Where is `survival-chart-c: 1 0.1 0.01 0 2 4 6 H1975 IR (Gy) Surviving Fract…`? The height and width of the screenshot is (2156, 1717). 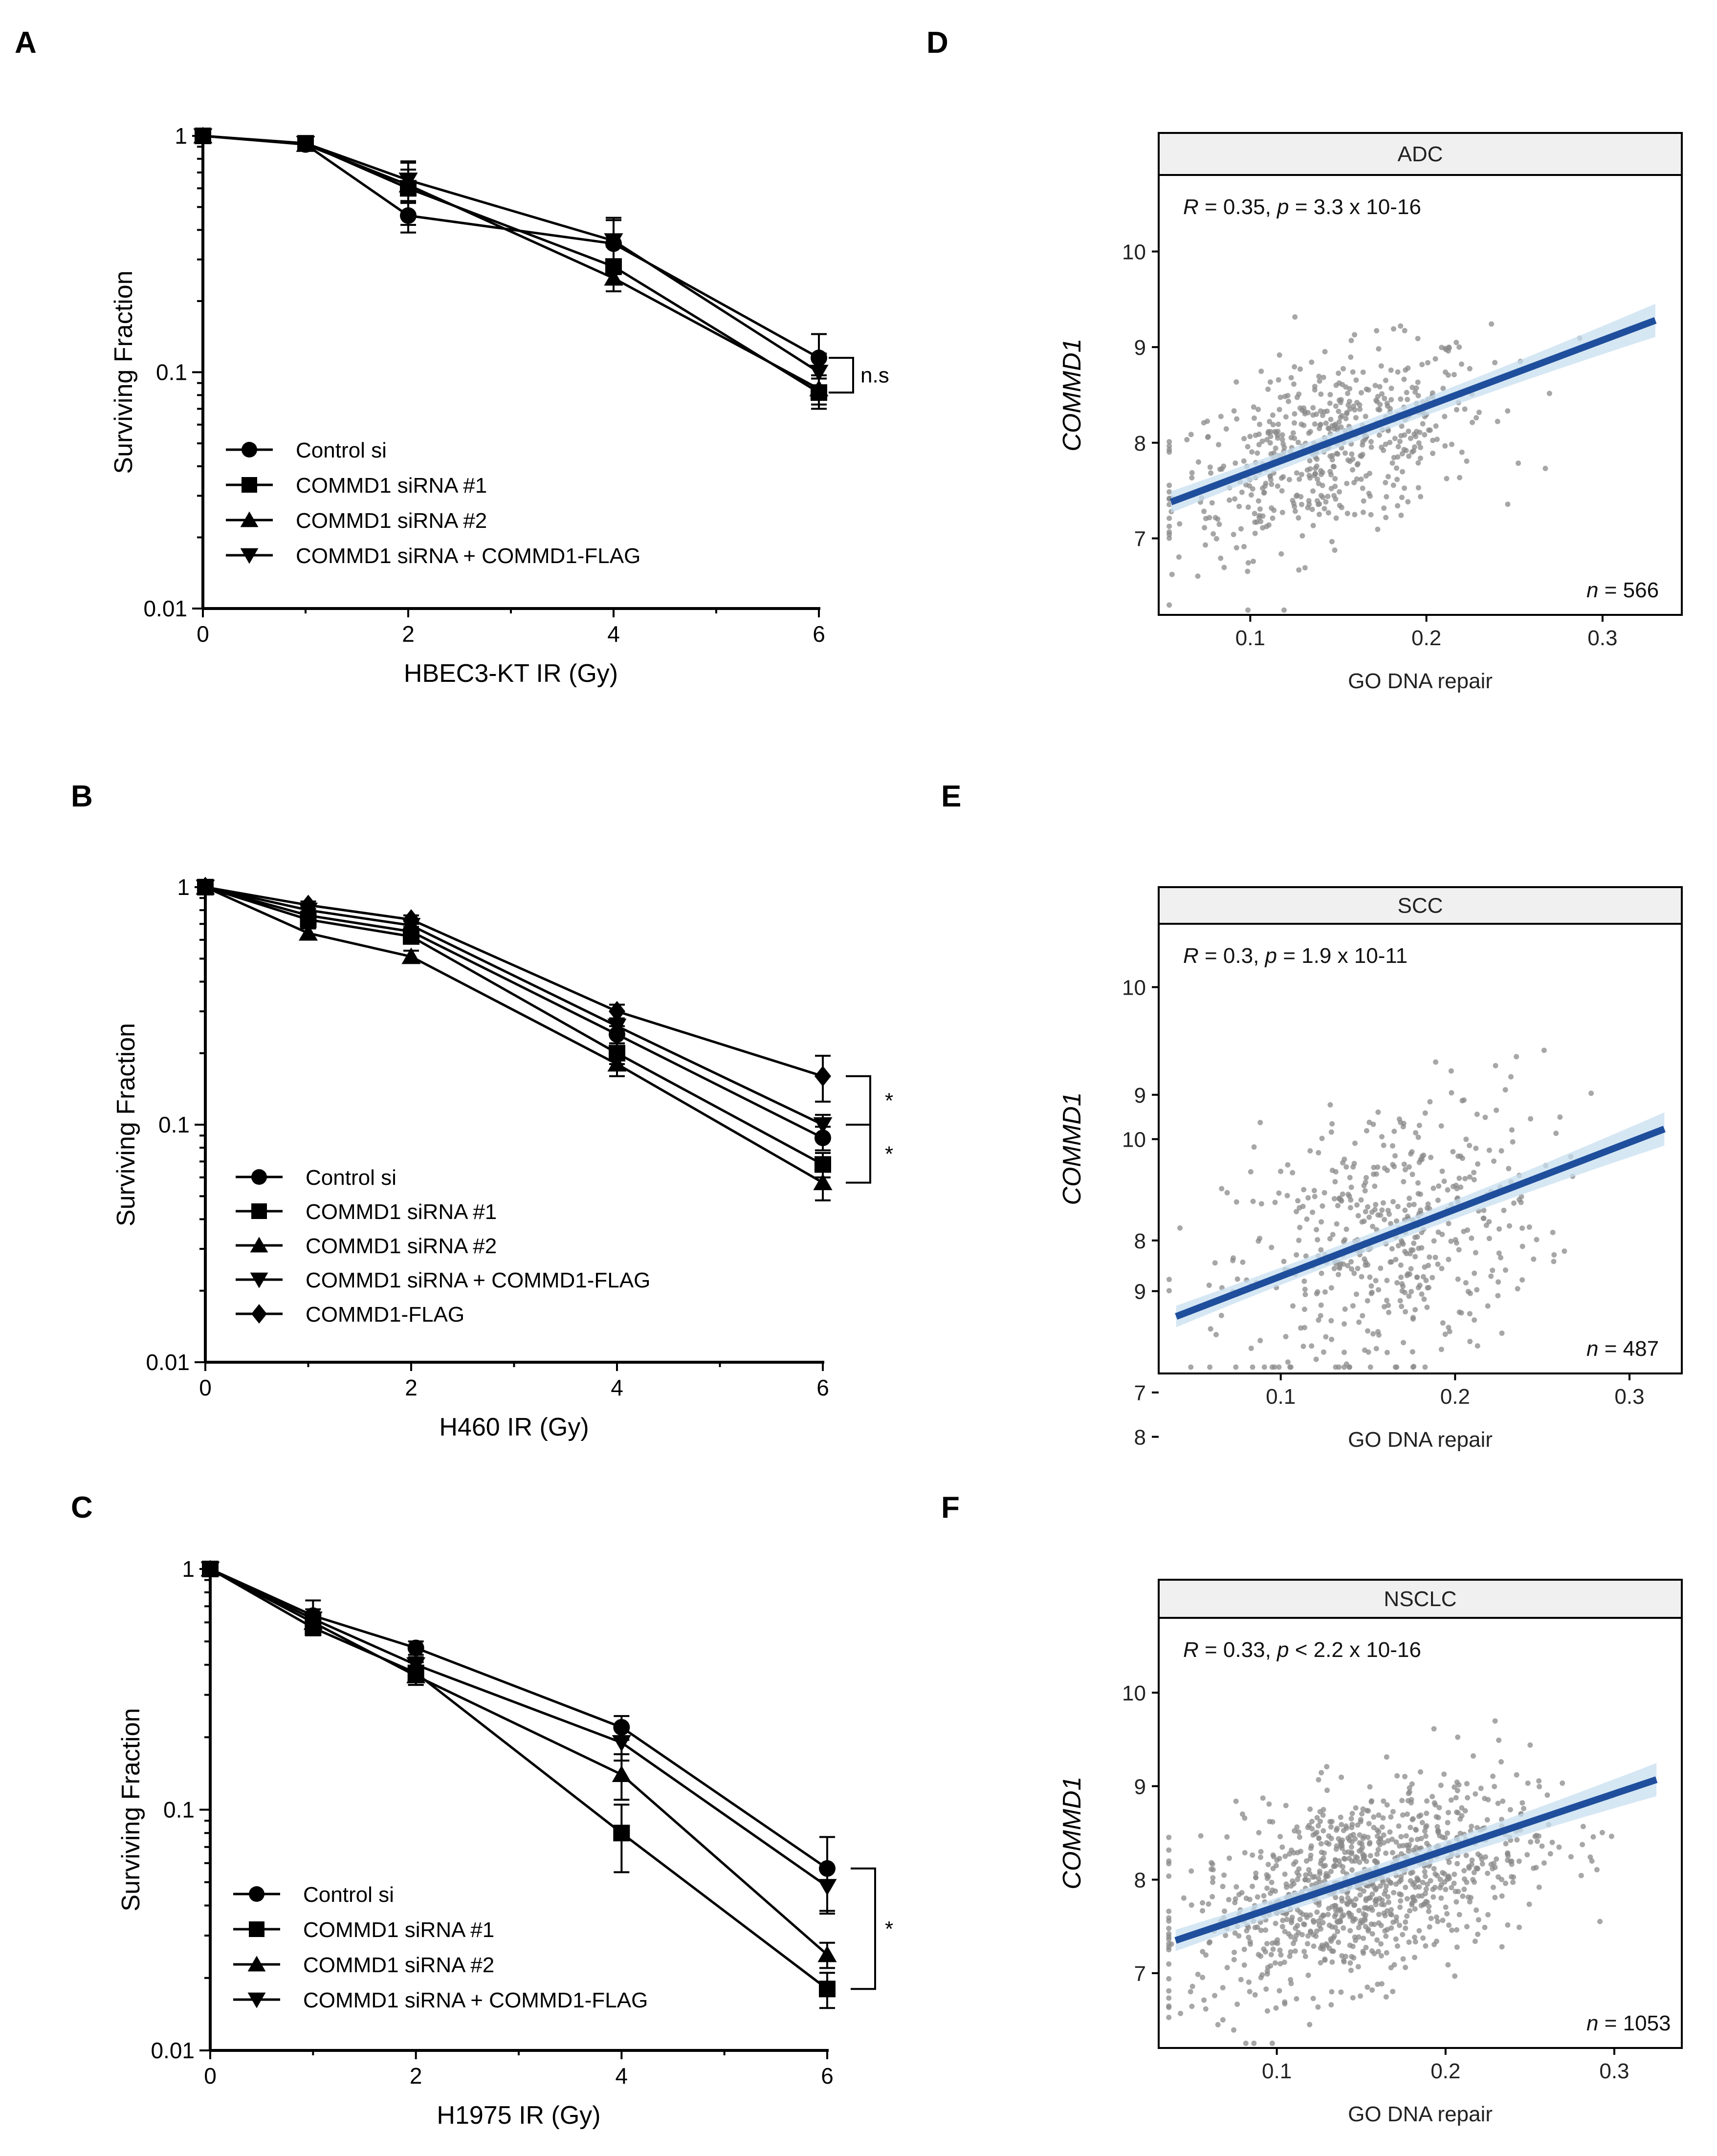
survival-chart-c: 1 0.1 0.01 0 2 4 6 H1975 IR (Gy) Surviving Fract… is located at coordinates (505, 1843).